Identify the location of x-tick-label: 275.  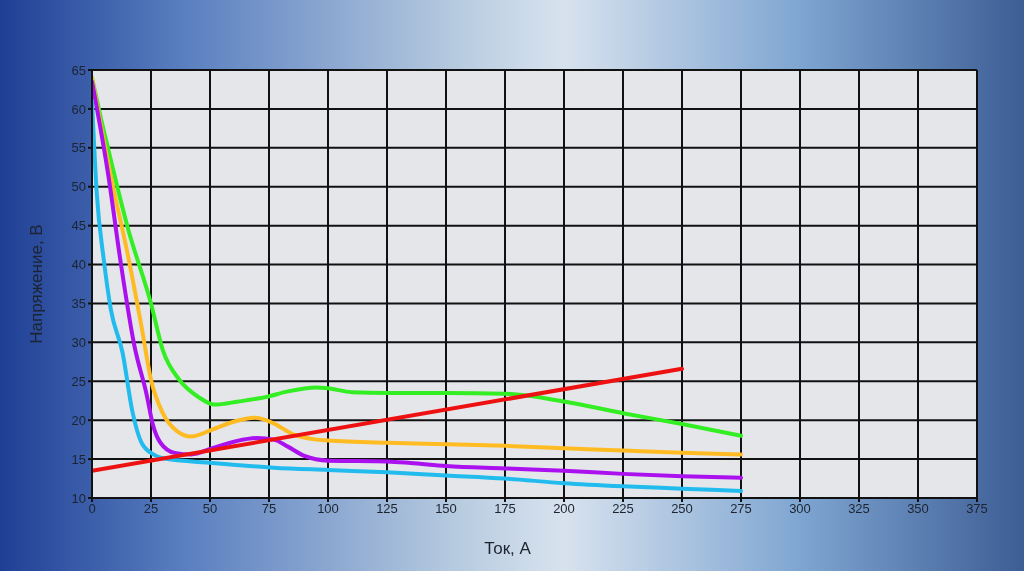
(741, 509).